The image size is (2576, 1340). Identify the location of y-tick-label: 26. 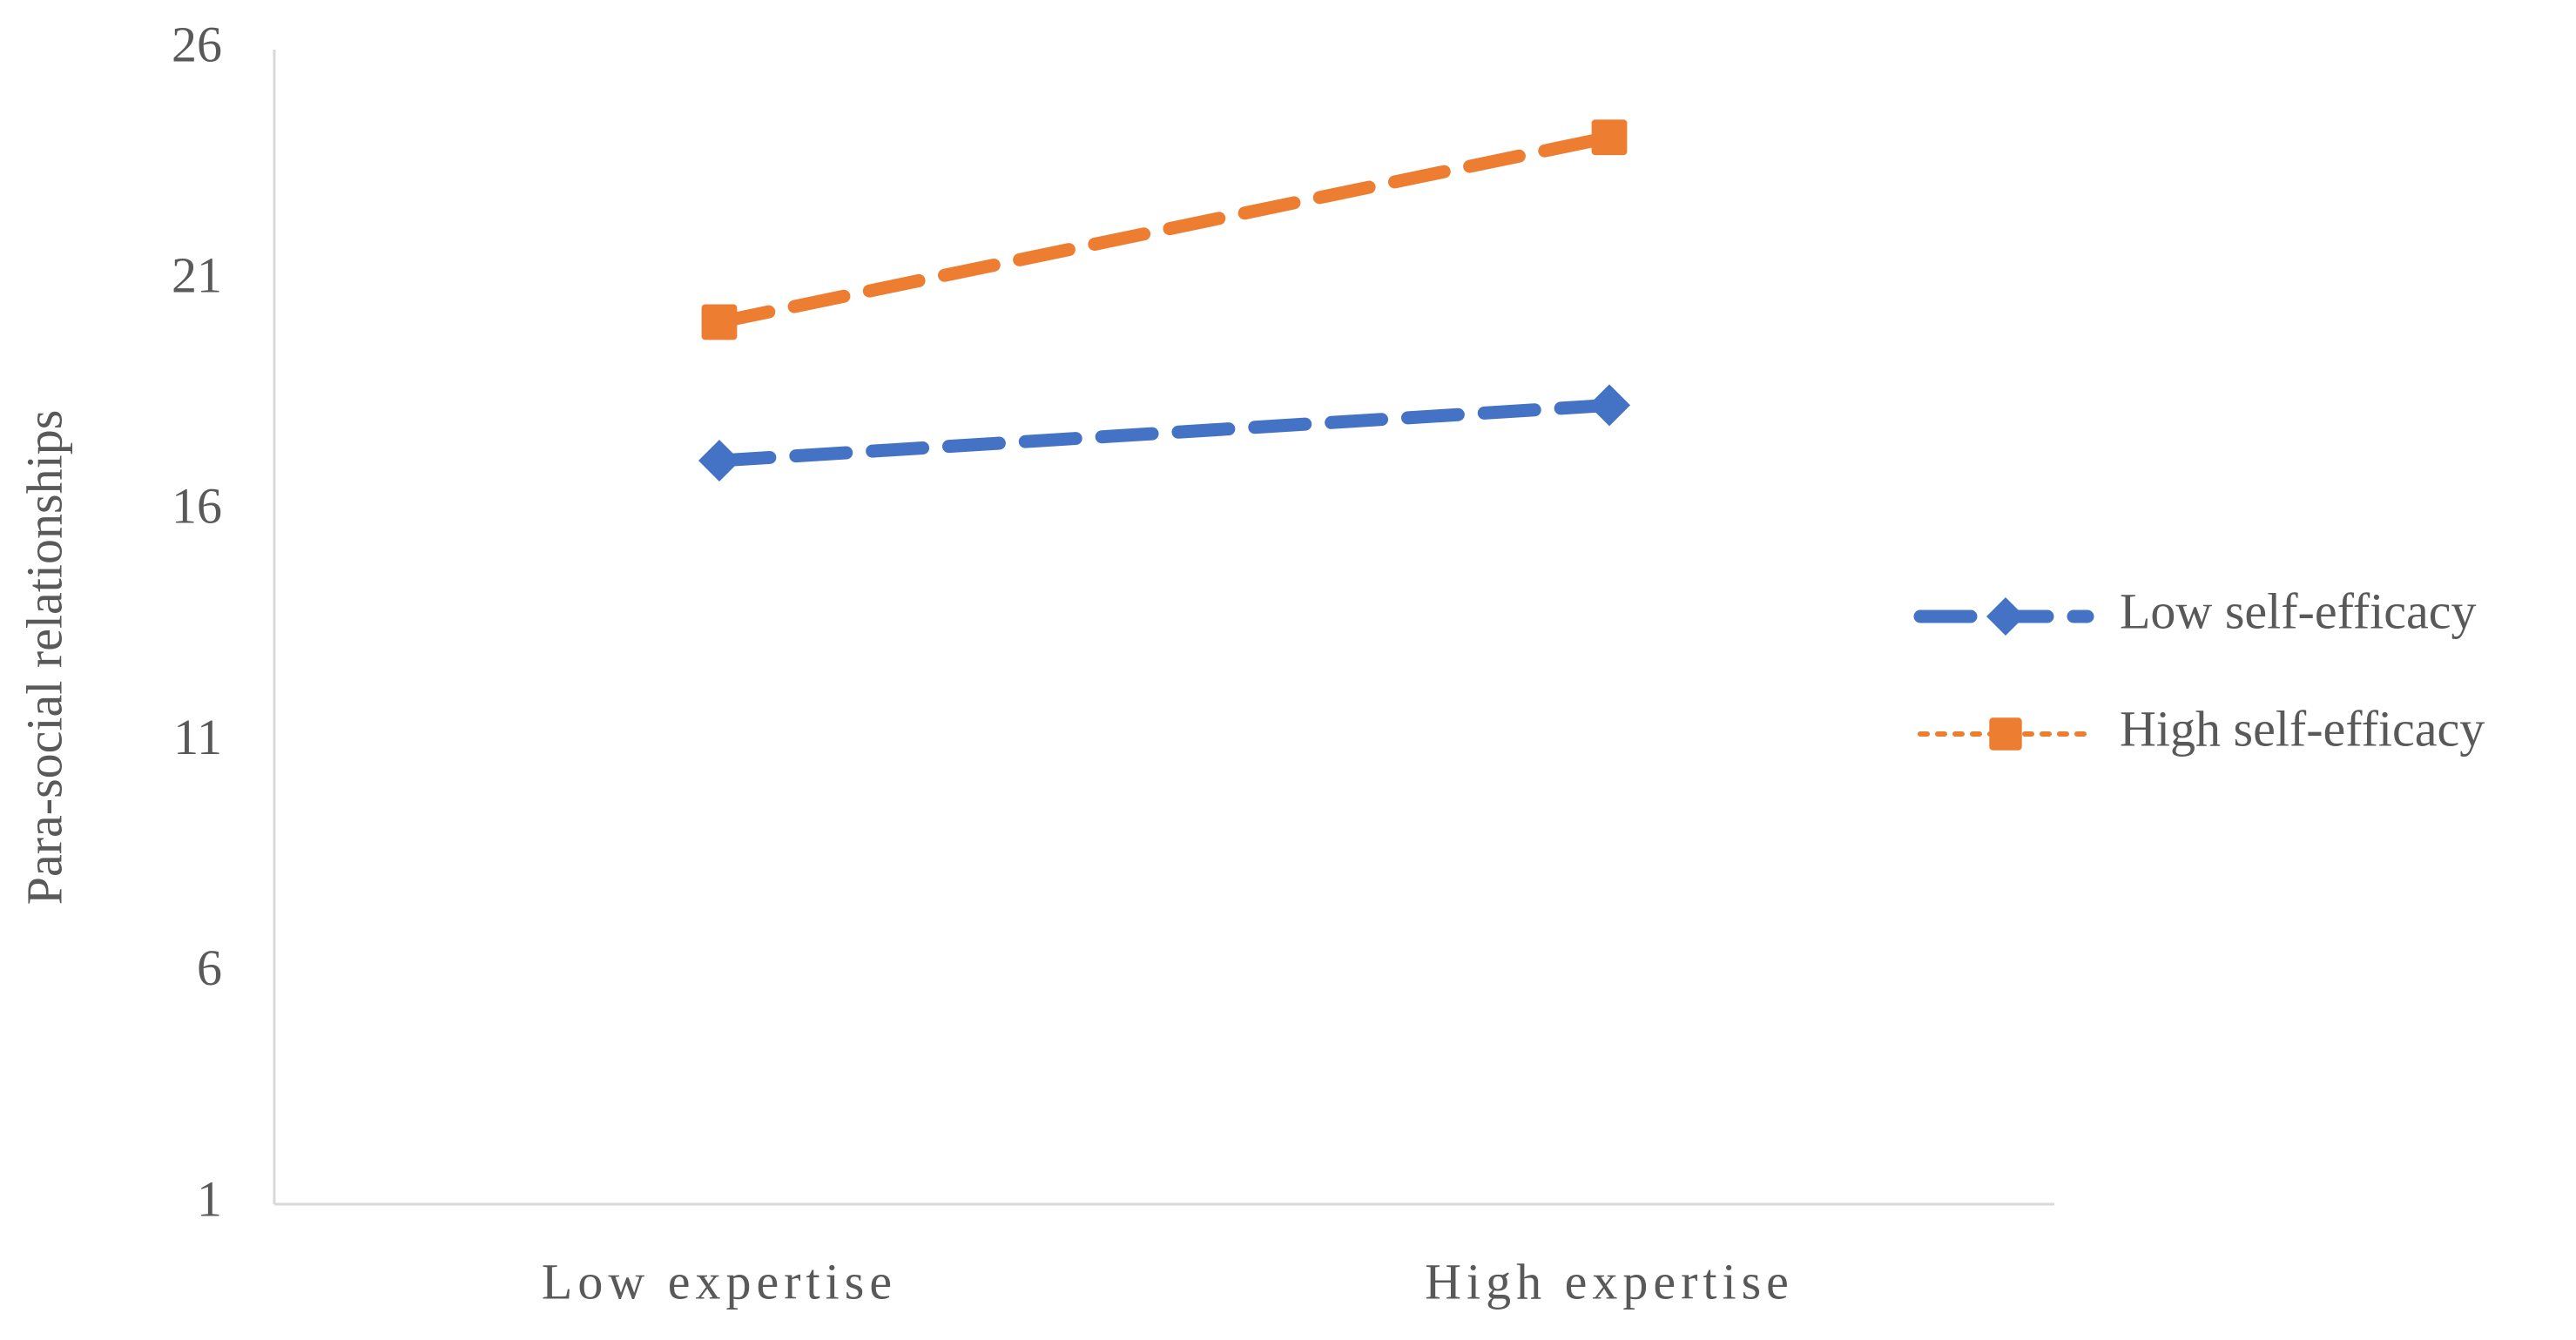
(197, 44).